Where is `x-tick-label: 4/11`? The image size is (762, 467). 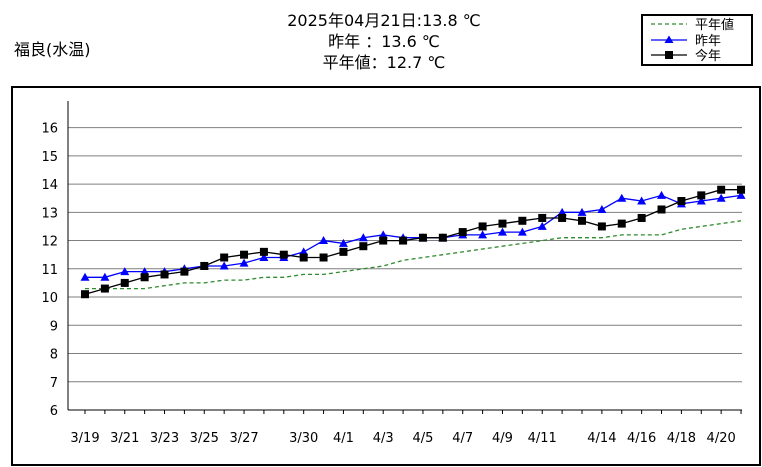
x-tick-label: 4/11 is located at coordinates (542, 438).